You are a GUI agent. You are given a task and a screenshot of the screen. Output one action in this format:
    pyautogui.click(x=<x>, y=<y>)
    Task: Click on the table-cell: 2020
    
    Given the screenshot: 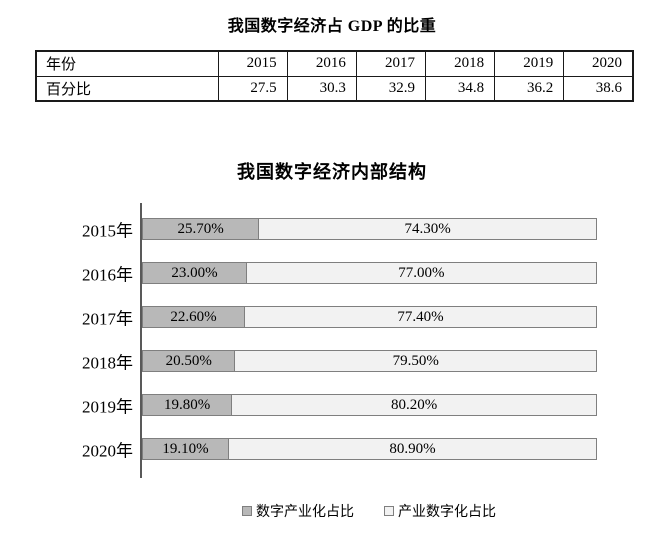 What is the action you would take?
    pyautogui.click(x=598, y=63)
    